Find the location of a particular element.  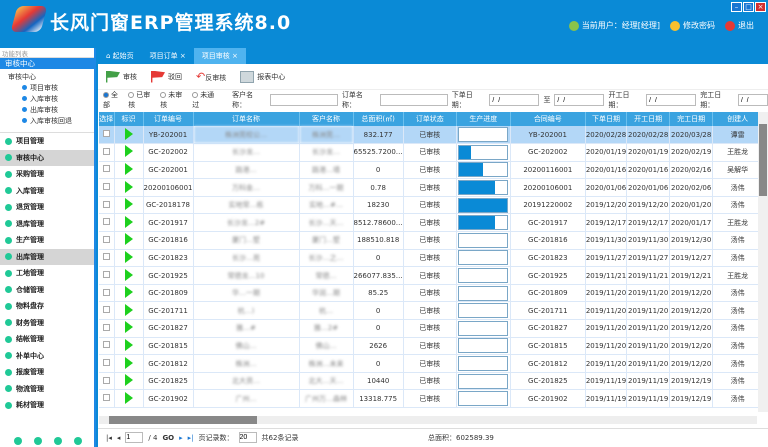

function-list-filter: 功能列表 is located at coordinates (47, 53).